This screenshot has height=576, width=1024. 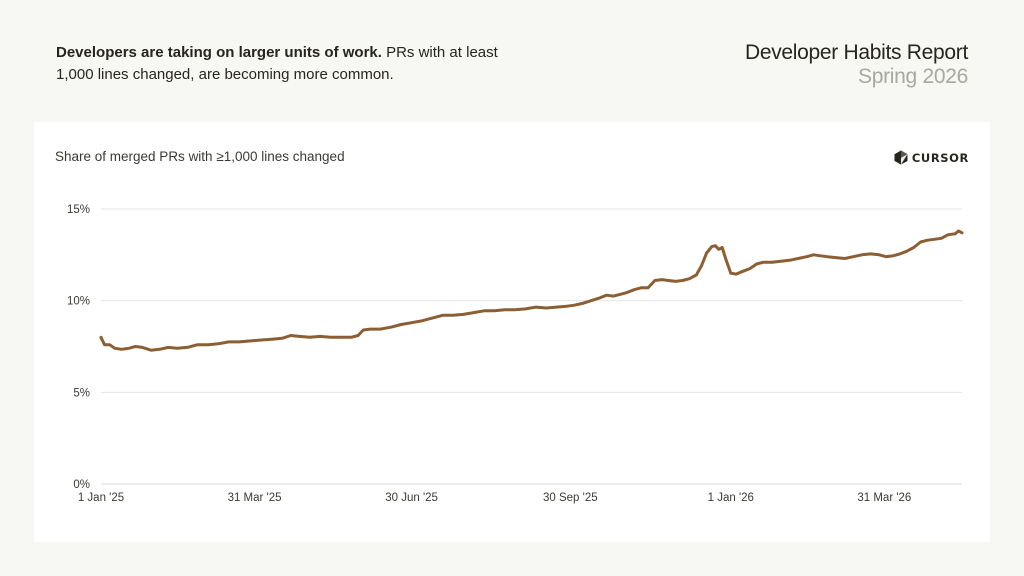 What do you see at coordinates (411, 498) in the screenshot?
I see `x-tick-label: 30 Jun '25` at bounding box center [411, 498].